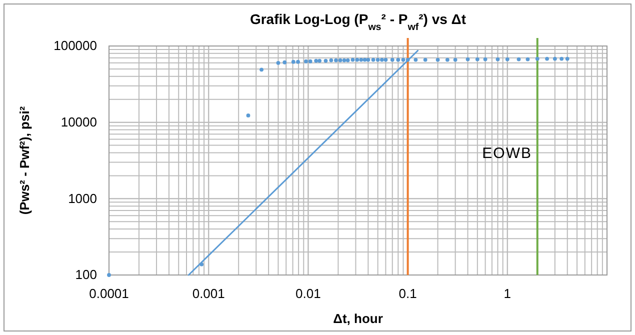  What do you see at coordinates (508, 294) in the screenshot?
I see `x-tick-label: 1` at bounding box center [508, 294].